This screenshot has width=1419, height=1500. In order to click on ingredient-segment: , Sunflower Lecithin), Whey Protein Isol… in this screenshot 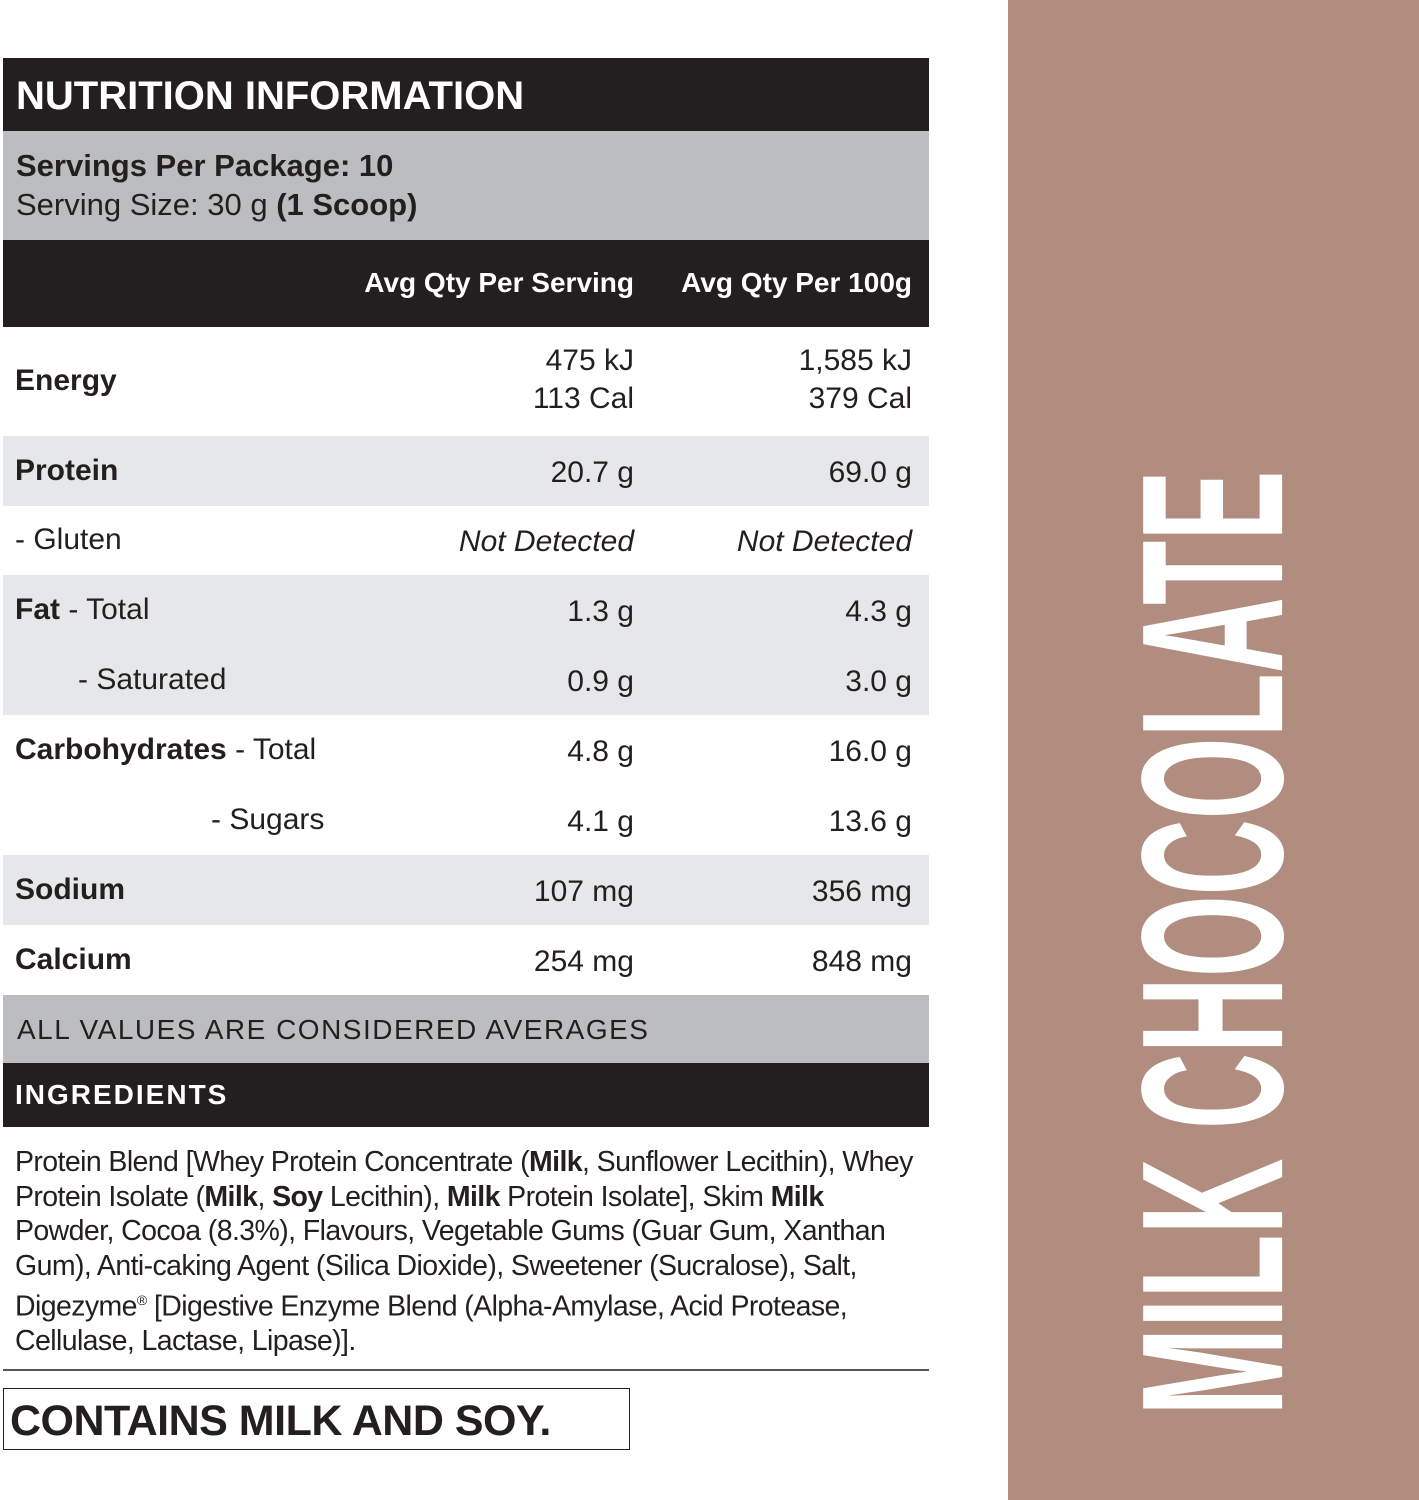, I will do `click(464, 1179)`.